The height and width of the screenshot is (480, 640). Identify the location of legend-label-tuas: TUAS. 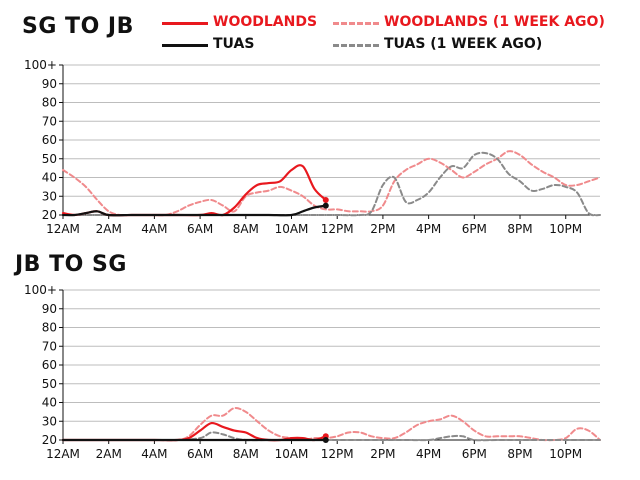
(234, 44).